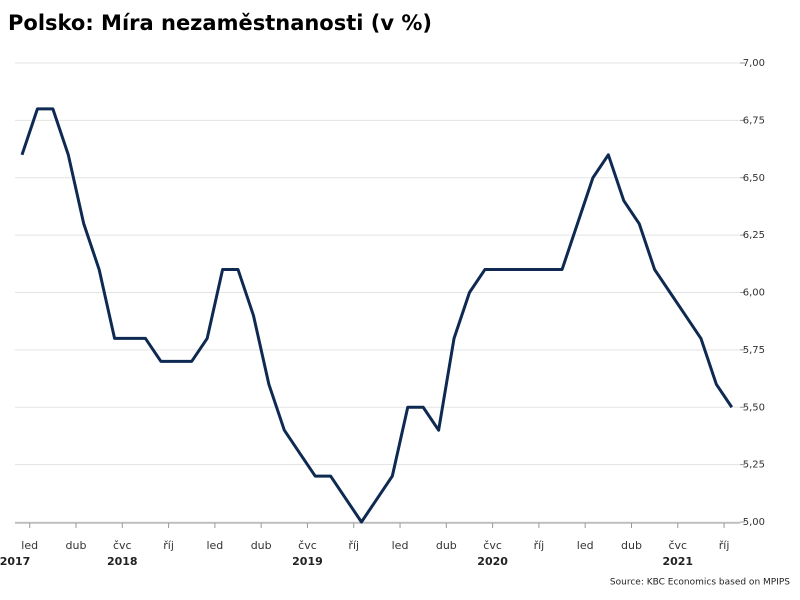 The image size is (800, 600). What do you see at coordinates (754, 522) in the screenshot?
I see `y-tick-label: 5,00` at bounding box center [754, 522].